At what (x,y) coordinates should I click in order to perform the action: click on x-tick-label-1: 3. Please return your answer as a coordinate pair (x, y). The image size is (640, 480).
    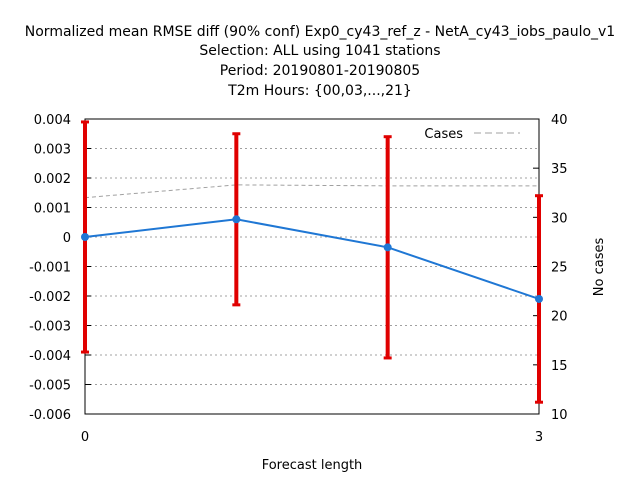
    Looking at the image, I should click on (539, 437).